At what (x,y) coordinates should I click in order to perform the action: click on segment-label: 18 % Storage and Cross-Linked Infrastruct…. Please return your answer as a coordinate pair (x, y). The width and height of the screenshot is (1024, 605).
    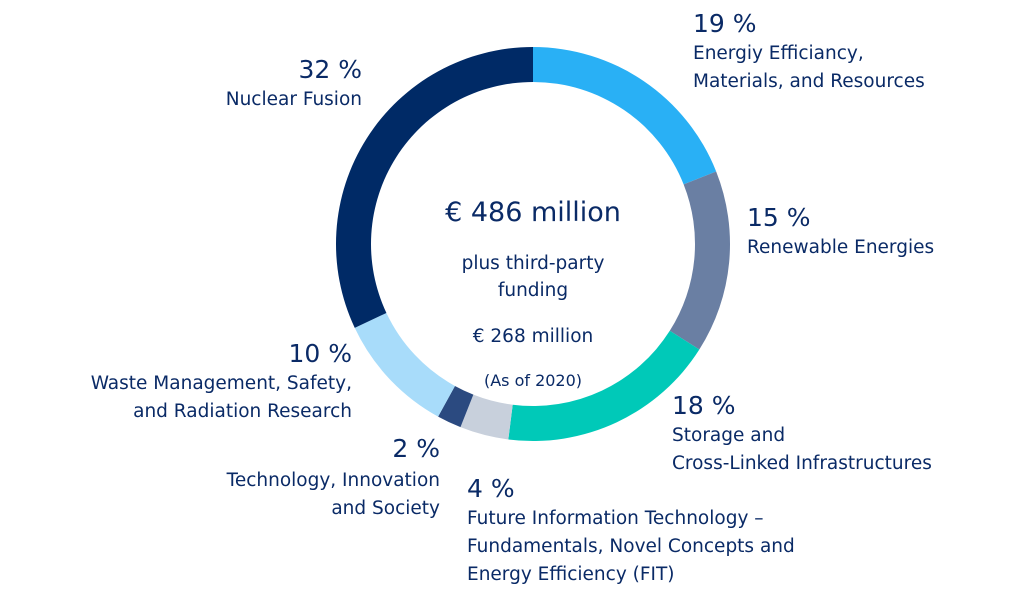
    Looking at the image, I should click on (802, 434).